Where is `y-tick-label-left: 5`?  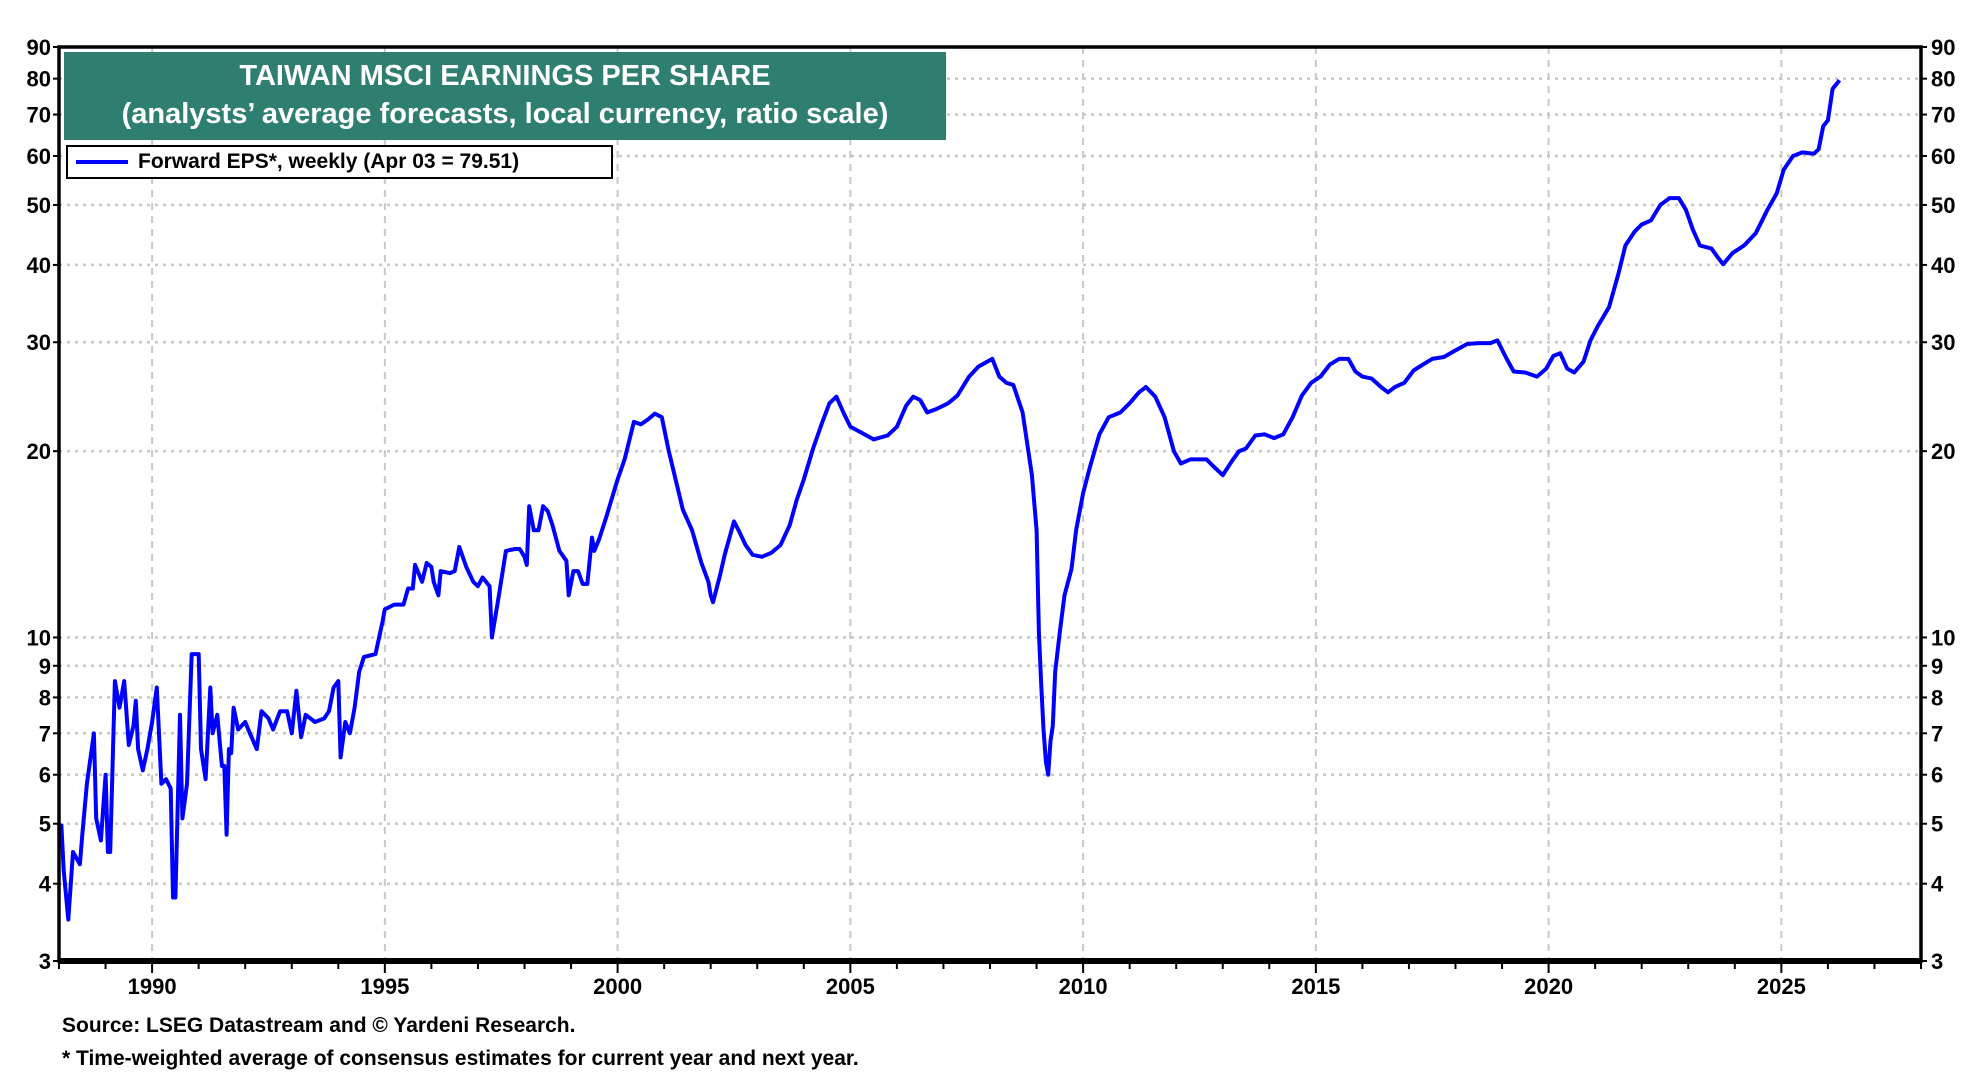 y-tick-label-left: 5 is located at coordinates (45, 824).